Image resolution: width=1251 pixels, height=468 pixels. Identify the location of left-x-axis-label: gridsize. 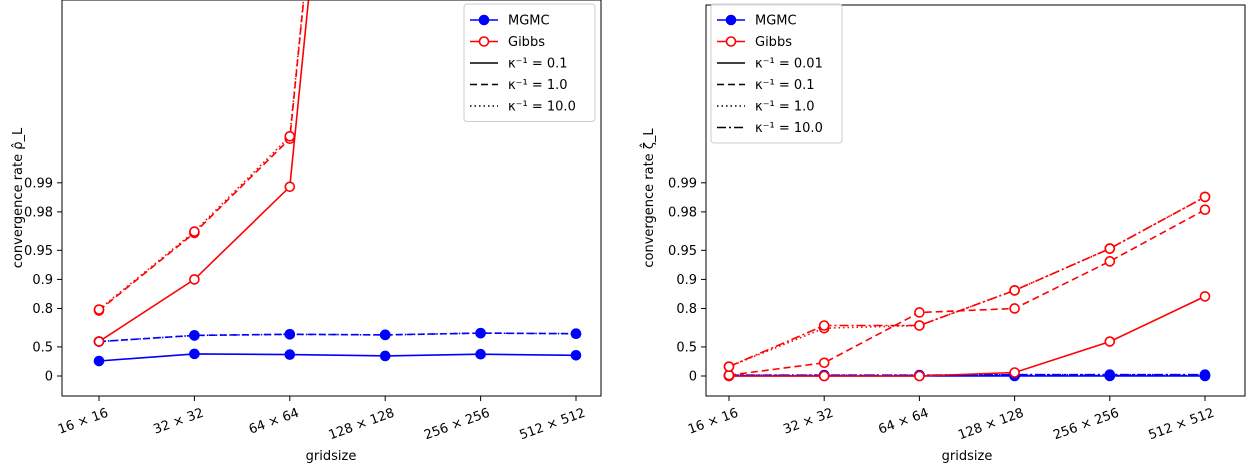
(331, 456).